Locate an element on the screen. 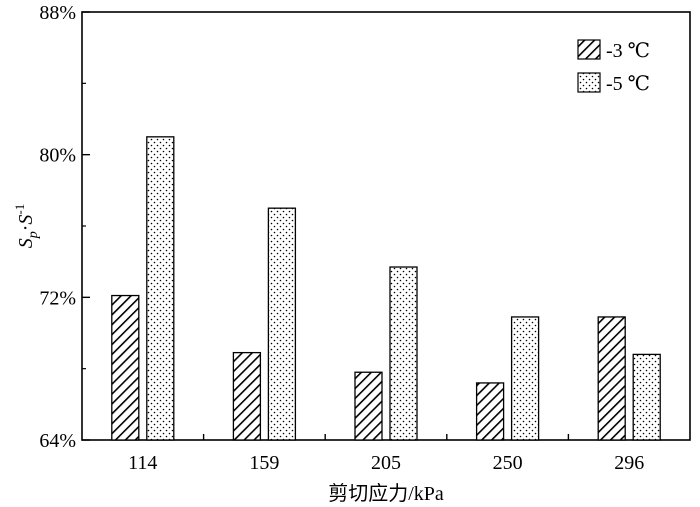 The height and width of the screenshot is (507, 700). y-title-sep: · is located at coordinates (26, 228).